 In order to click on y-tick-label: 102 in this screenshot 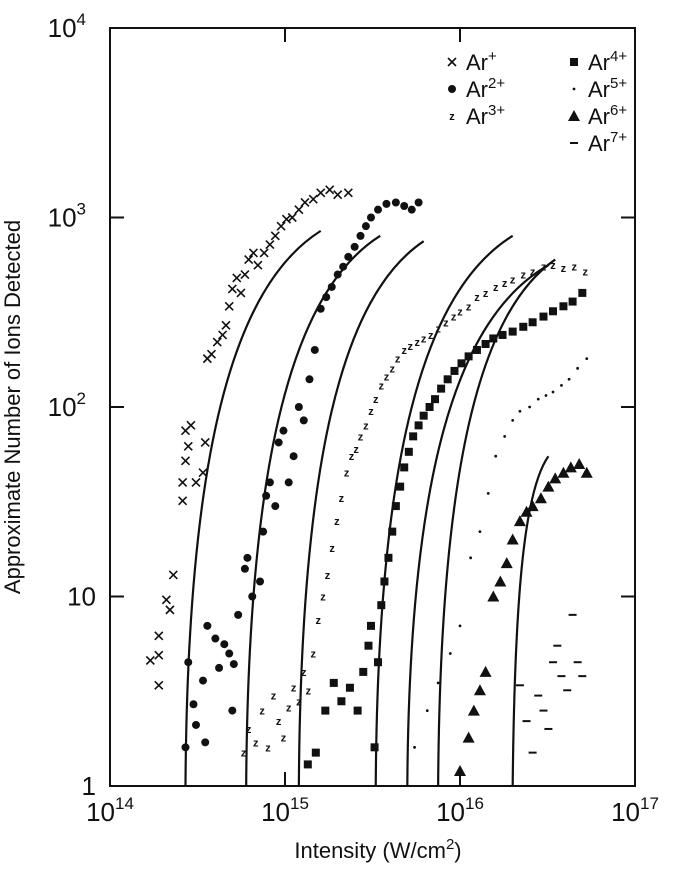, I will do `click(67, 405)`.